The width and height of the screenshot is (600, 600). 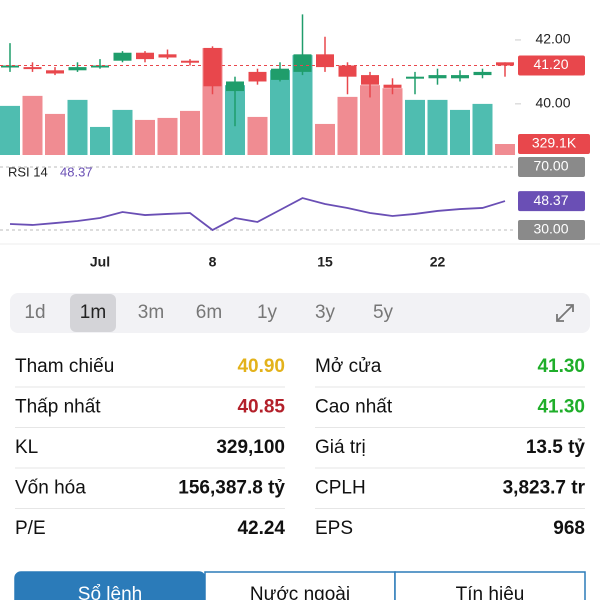 What do you see at coordinates (261, 528) in the screenshot?
I see `stat-value: 42.24` at bounding box center [261, 528].